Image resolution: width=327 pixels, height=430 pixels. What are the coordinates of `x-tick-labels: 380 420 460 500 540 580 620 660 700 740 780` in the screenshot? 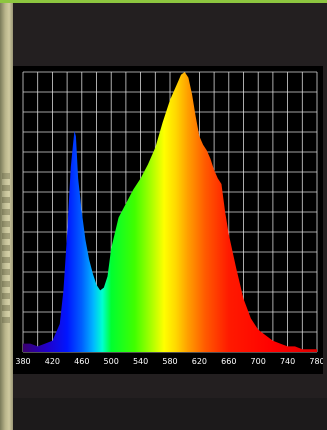 It's located at (169, 361).